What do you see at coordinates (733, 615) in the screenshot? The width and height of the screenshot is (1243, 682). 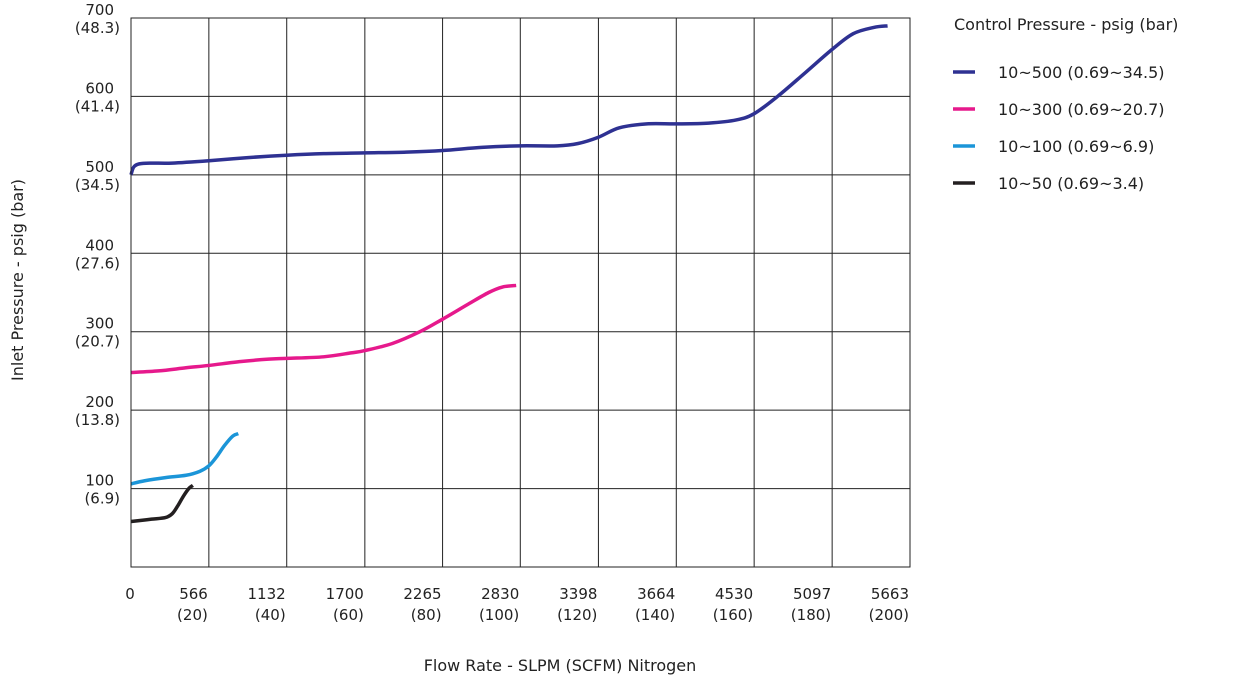 I see `x-tick-sublabel: (160)` at bounding box center [733, 615].